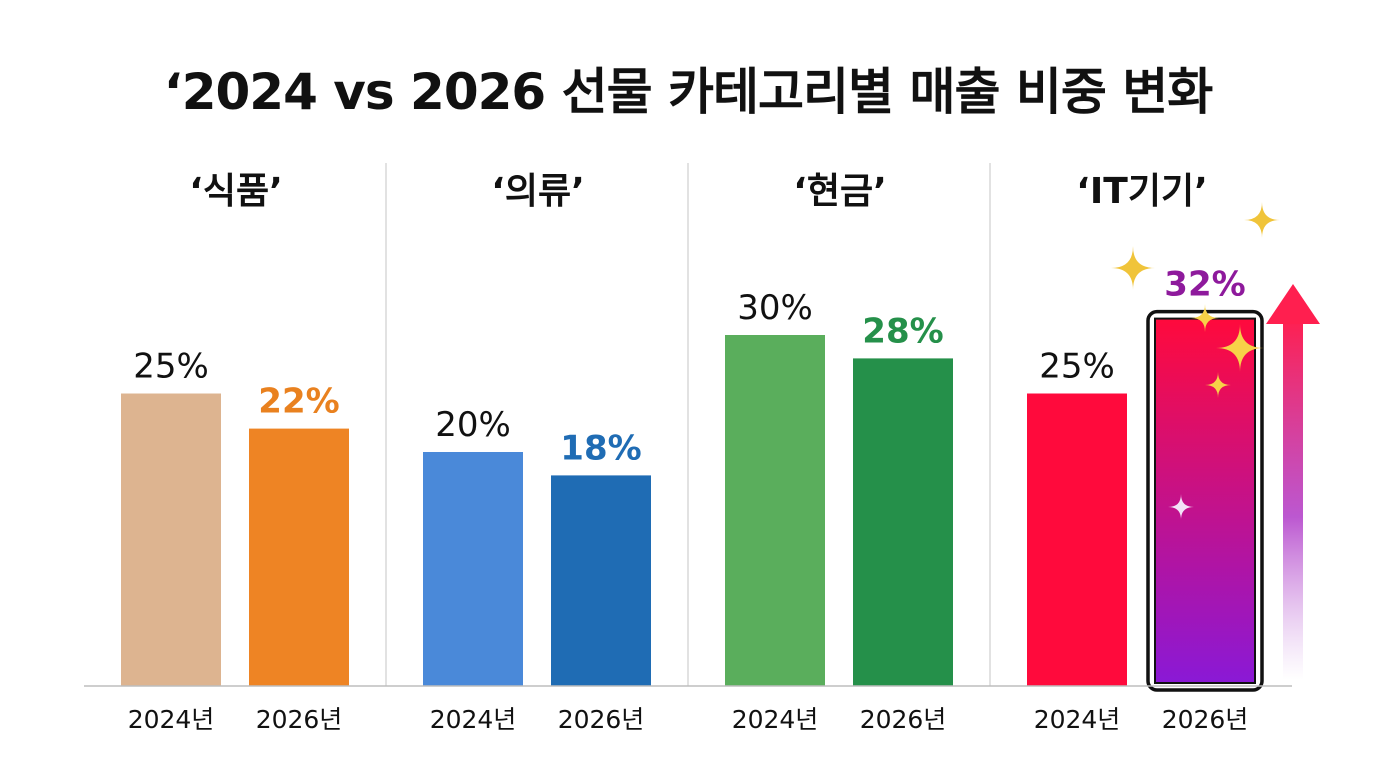 The width and height of the screenshot is (1376, 768). Describe the element at coordinates (1142, 191) in the screenshot. I see `panel-title: ‘IT기기’` at that location.